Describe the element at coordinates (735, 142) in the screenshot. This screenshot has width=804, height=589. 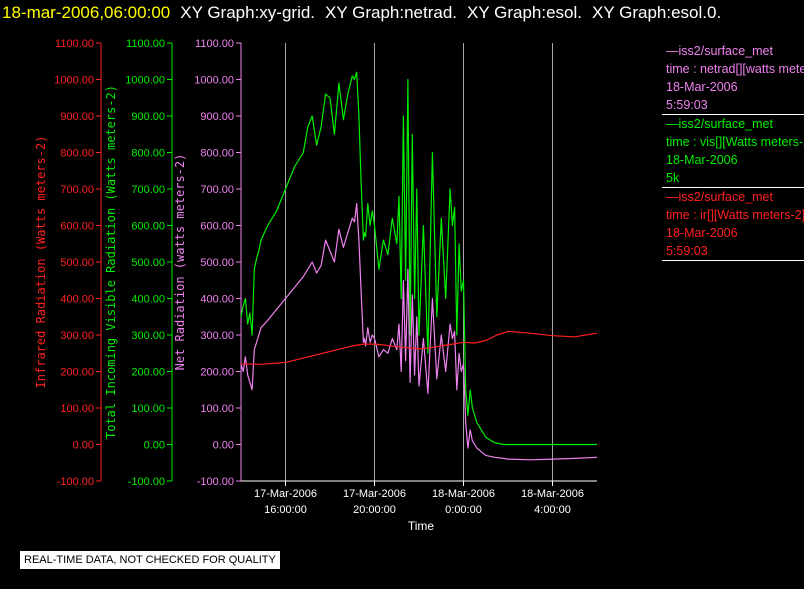
I see `legend-field: time : vis[][Watts meters-2]` at that location.